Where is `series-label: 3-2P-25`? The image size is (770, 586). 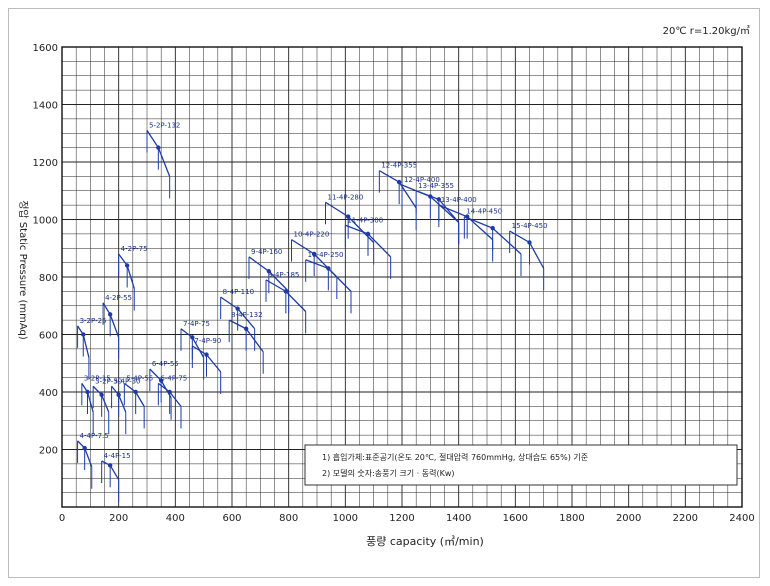
series-label: 3-2P-25 is located at coordinates (93, 321).